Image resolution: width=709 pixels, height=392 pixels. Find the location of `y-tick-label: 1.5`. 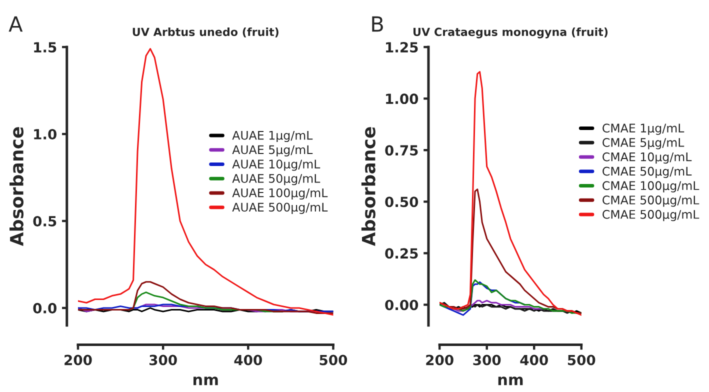

y-tick-label: 1.5 is located at coordinates (45, 47).